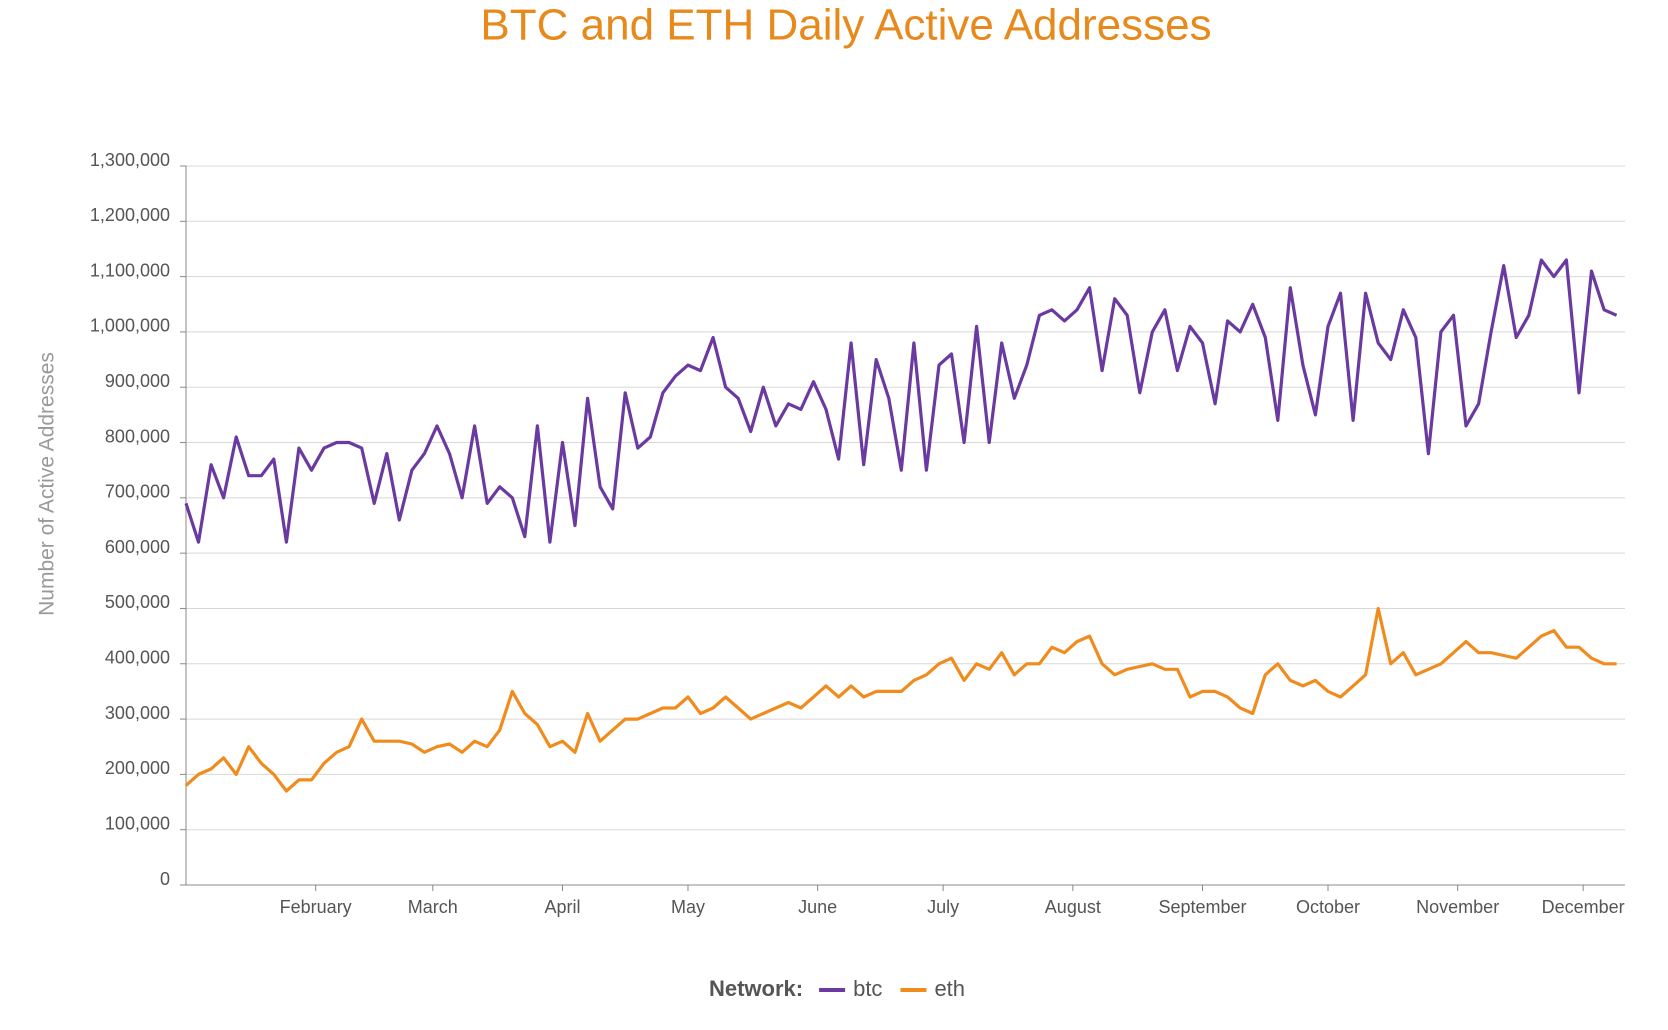  What do you see at coordinates (688, 907) in the screenshot?
I see `x-tick-label: May` at bounding box center [688, 907].